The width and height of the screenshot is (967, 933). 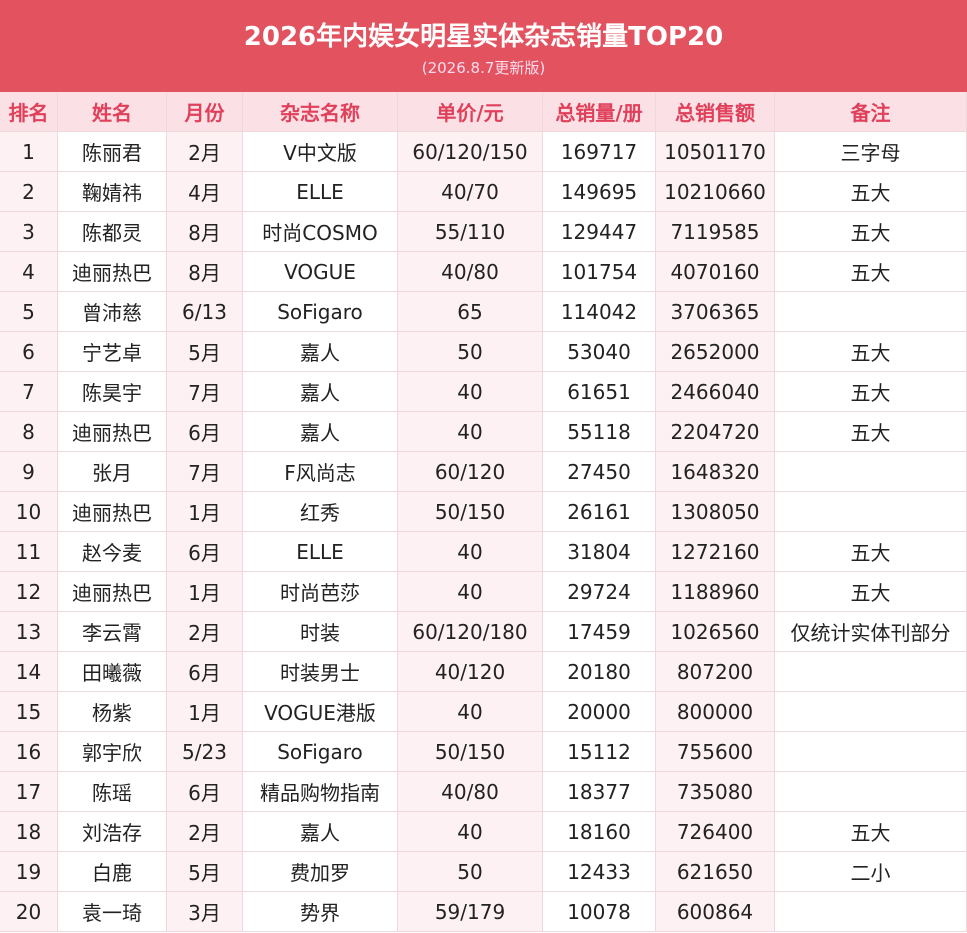 I want to click on cell: 17, so click(x=29, y=792).